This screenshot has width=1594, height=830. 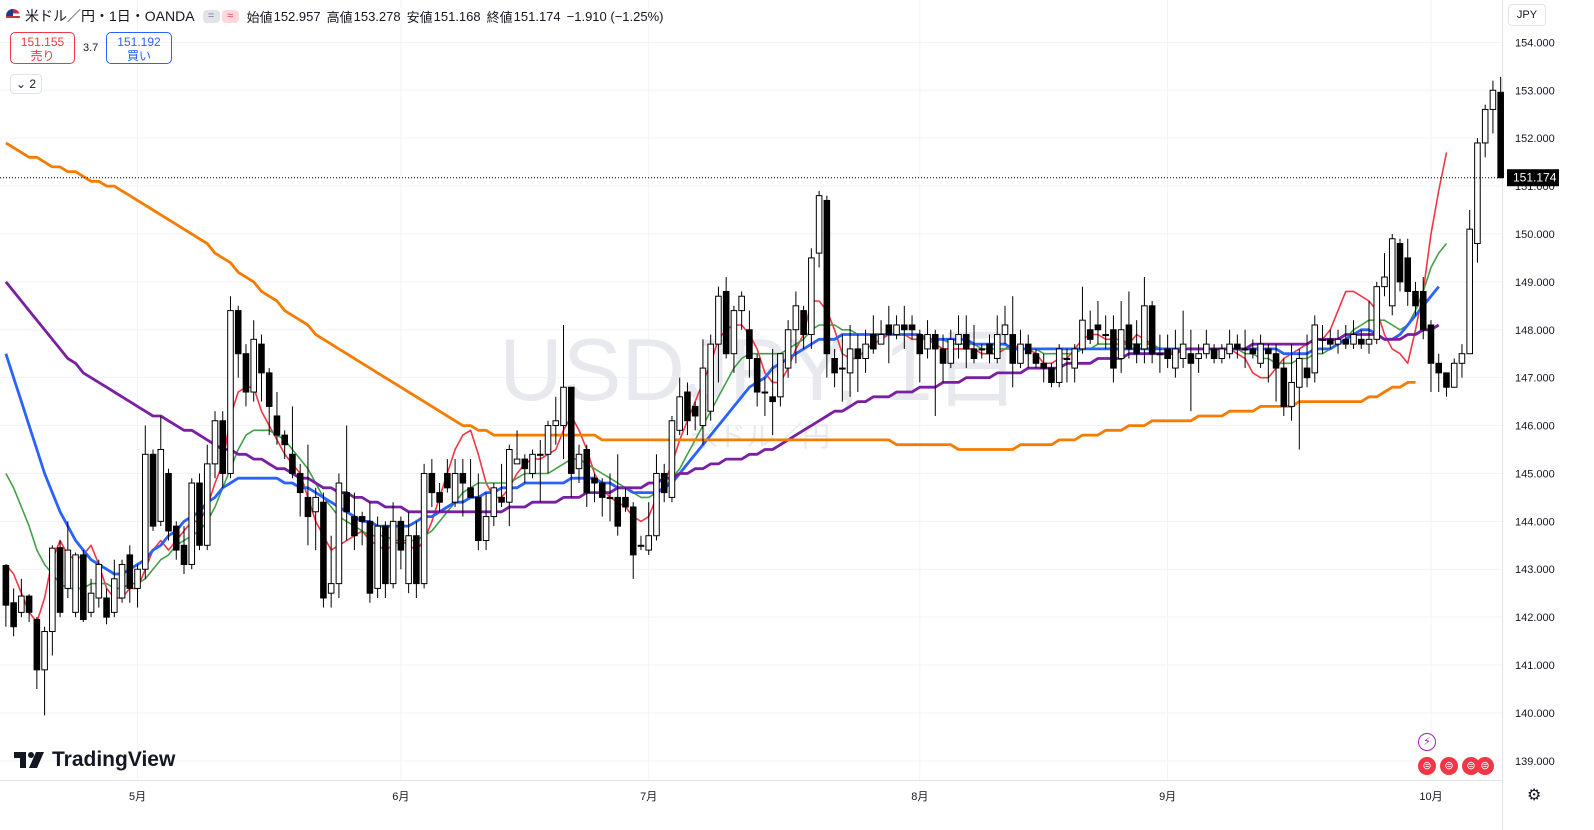 I want to click on sell-label: 売り, so click(x=42, y=56).